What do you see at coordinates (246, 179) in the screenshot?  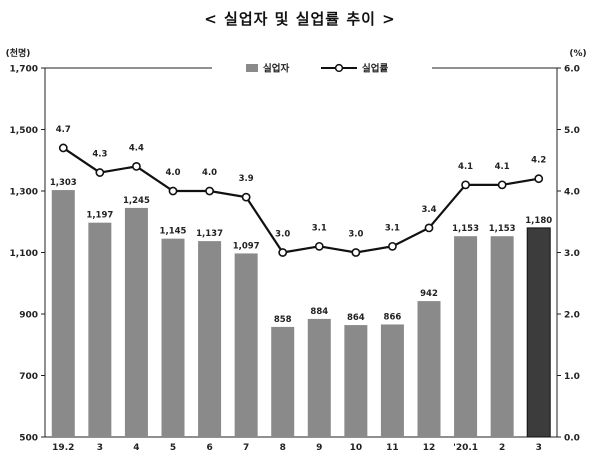 I see `rate-value-label: 3.9` at bounding box center [246, 179].